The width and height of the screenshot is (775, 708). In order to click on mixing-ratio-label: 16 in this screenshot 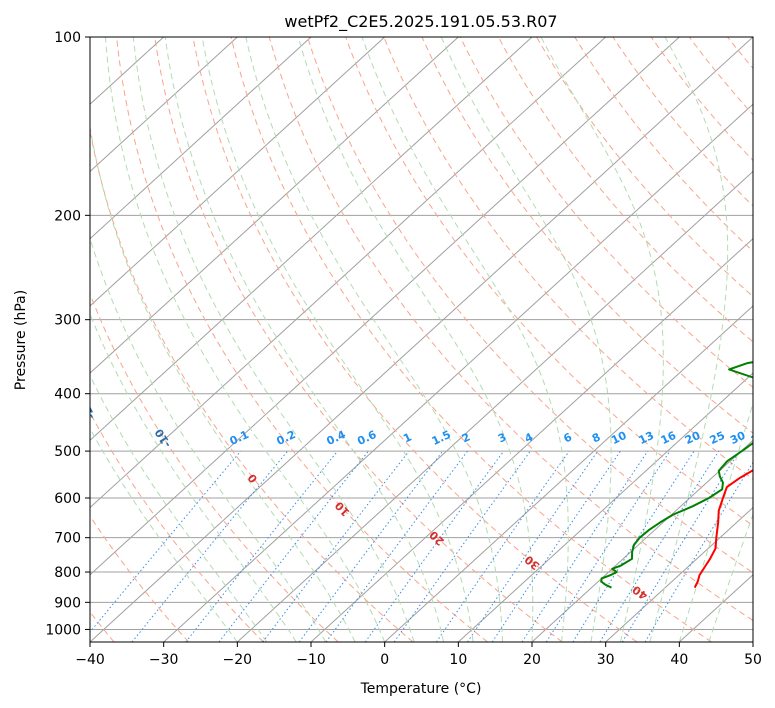, I will do `click(669, 438)`.